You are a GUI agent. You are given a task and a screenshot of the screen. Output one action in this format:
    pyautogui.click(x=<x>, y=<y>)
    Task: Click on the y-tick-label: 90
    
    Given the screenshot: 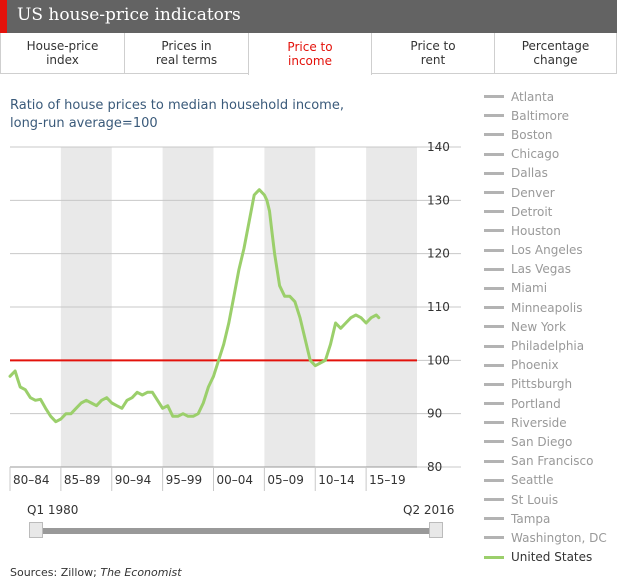 What is the action you would take?
    pyautogui.click(x=434, y=414)
    